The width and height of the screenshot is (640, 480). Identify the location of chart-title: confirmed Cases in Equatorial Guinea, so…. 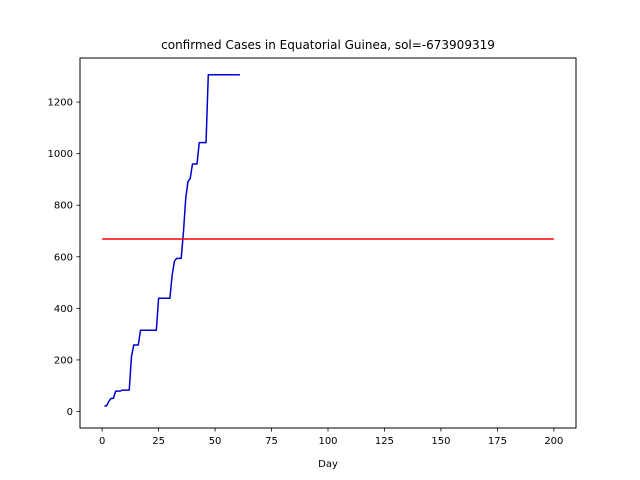
(328, 45).